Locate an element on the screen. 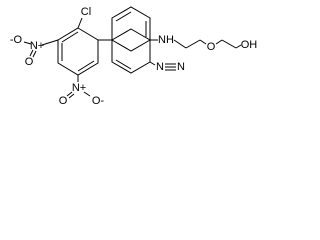  phenyl-ring is located at coordinates (78, 51).